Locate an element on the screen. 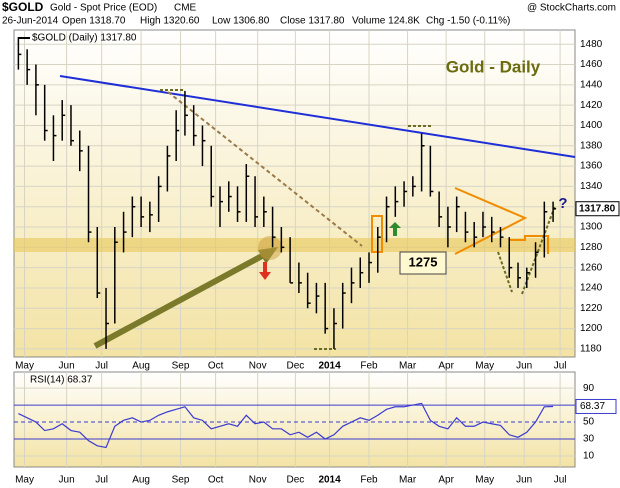 This screenshot has width=620, height=488. y-tick-label: 1380 is located at coordinates (591, 145).